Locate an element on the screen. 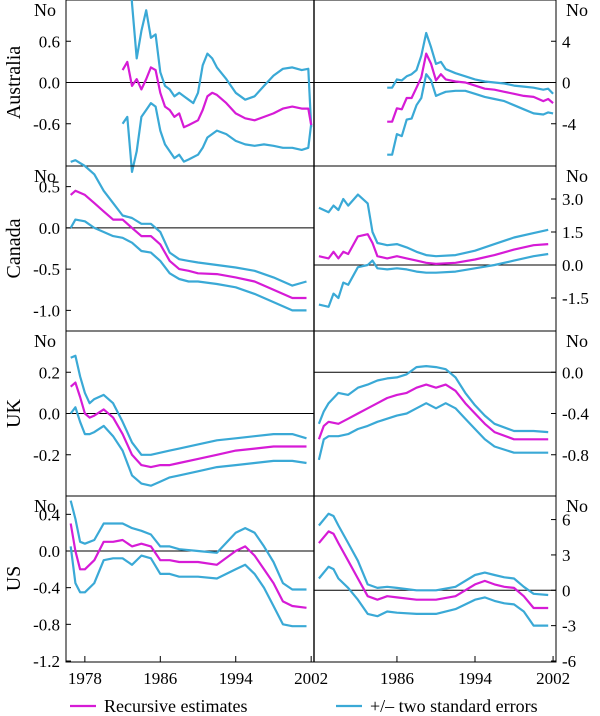 The image size is (600, 716). series-upper-band-canada-right is located at coordinates (433, 225).